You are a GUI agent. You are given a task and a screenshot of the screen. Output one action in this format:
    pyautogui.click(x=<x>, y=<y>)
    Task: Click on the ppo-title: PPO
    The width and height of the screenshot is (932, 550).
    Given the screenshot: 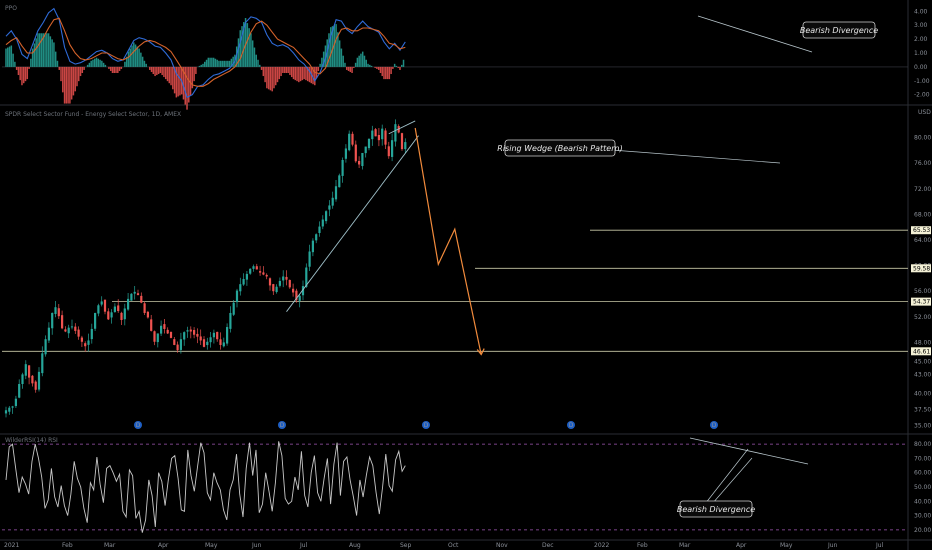 What is the action you would take?
    pyautogui.click(x=11, y=8)
    